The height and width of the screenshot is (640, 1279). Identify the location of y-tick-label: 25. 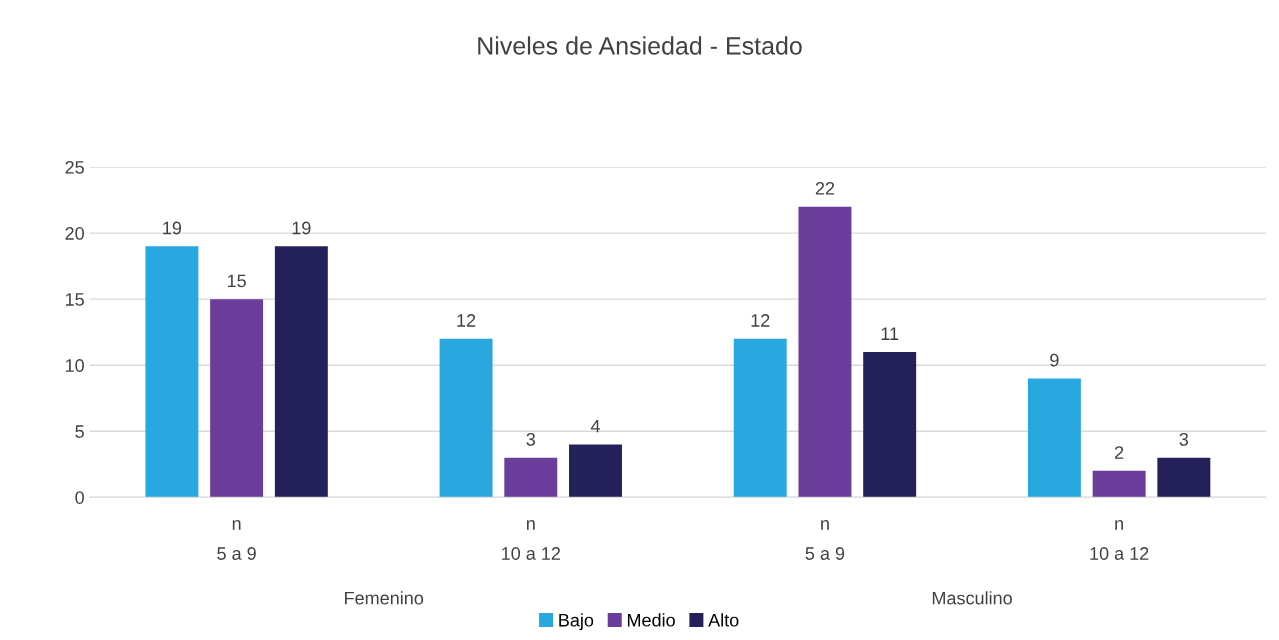
(74, 167).